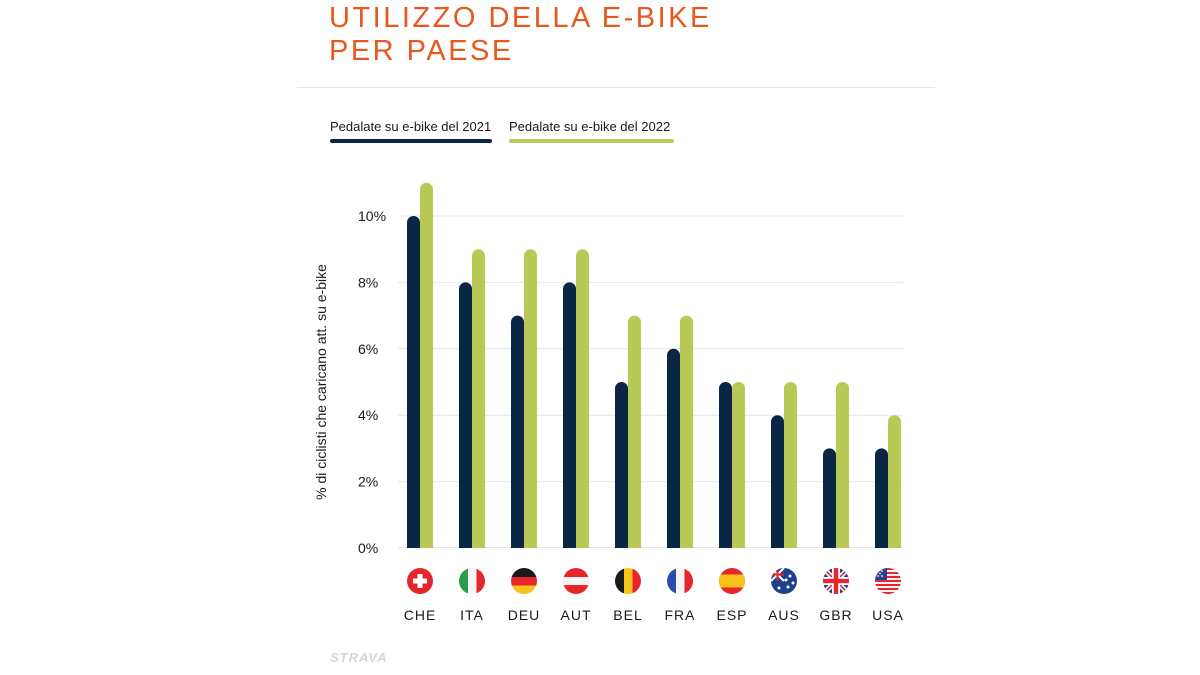  What do you see at coordinates (894, 484) in the screenshot?
I see `bar-usa-2022` at bounding box center [894, 484].